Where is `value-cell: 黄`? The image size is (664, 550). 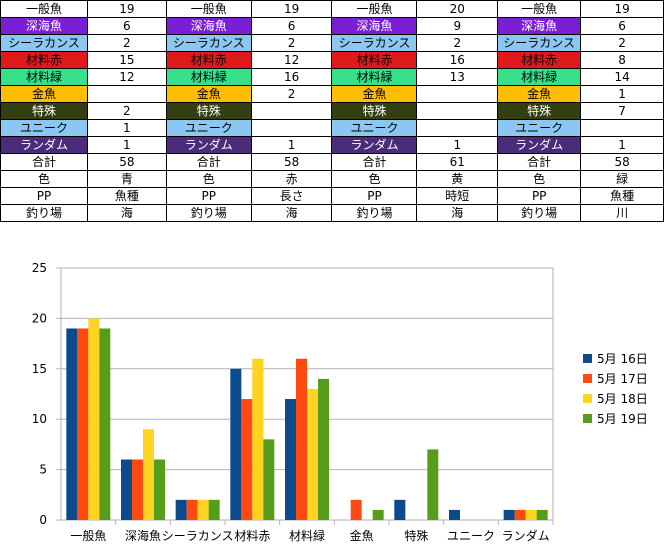
value-cell: 黄 is located at coordinates (457, 179).